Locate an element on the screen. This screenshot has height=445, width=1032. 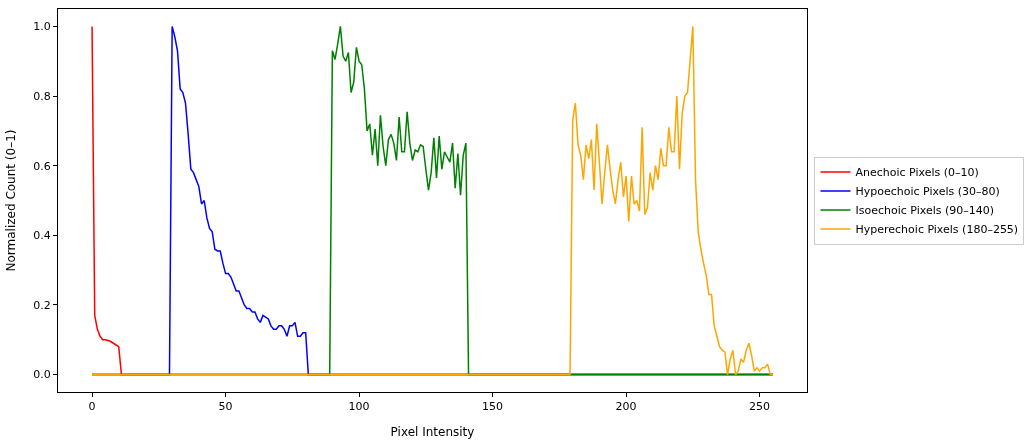
y-tick-label: 0.8 is located at coordinates (42, 96).